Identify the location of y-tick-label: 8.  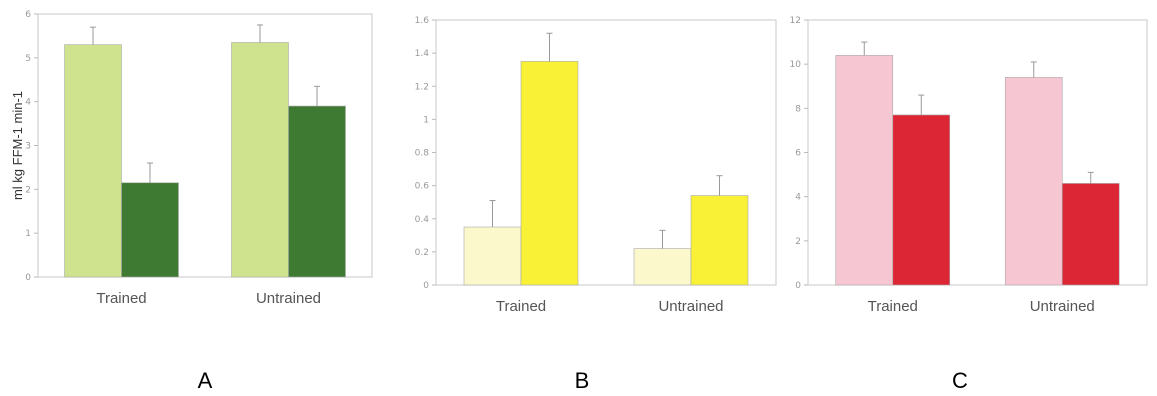
(798, 109).